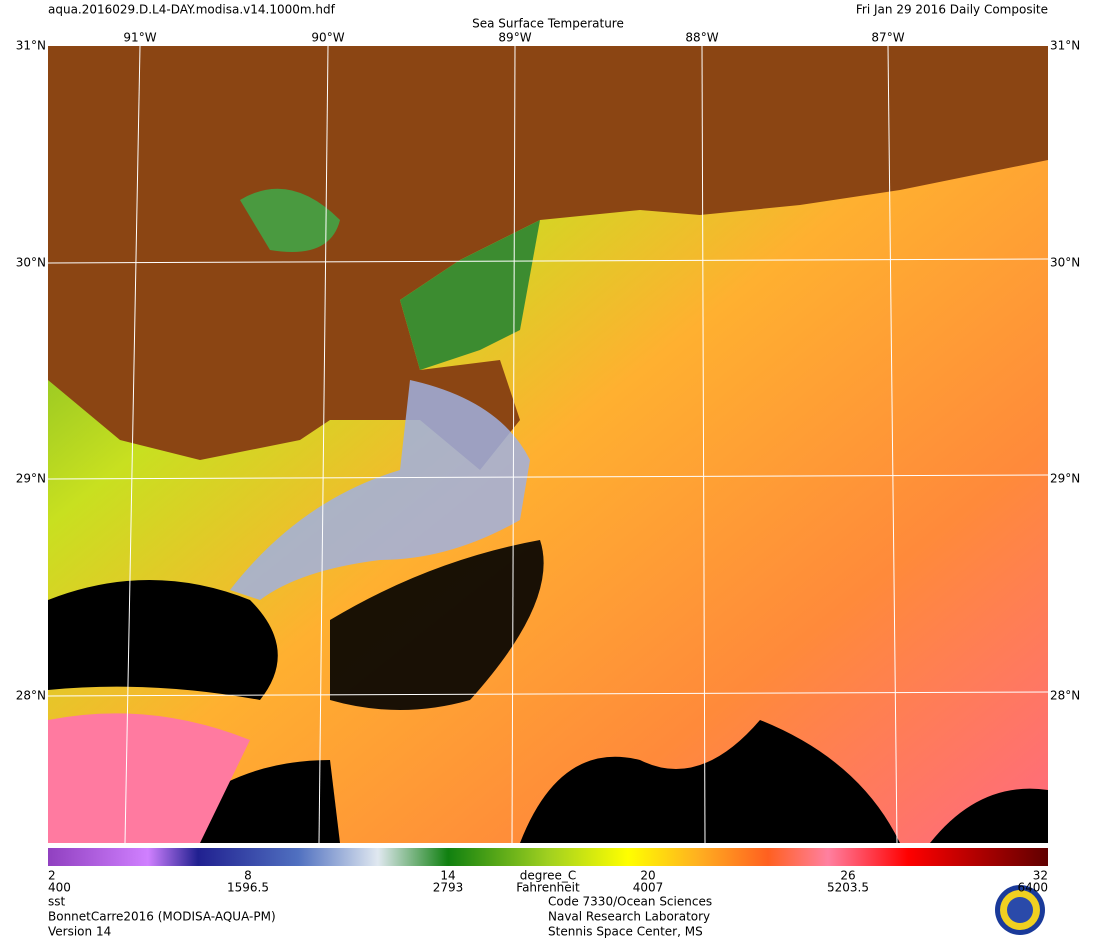 Image resolution: width=1096 pixels, height=941 pixels. Describe the element at coordinates (162, 917) in the screenshot. I see `footer-left: BonnetCarre2016 (MODISA-AQUA-PM)` at that location.